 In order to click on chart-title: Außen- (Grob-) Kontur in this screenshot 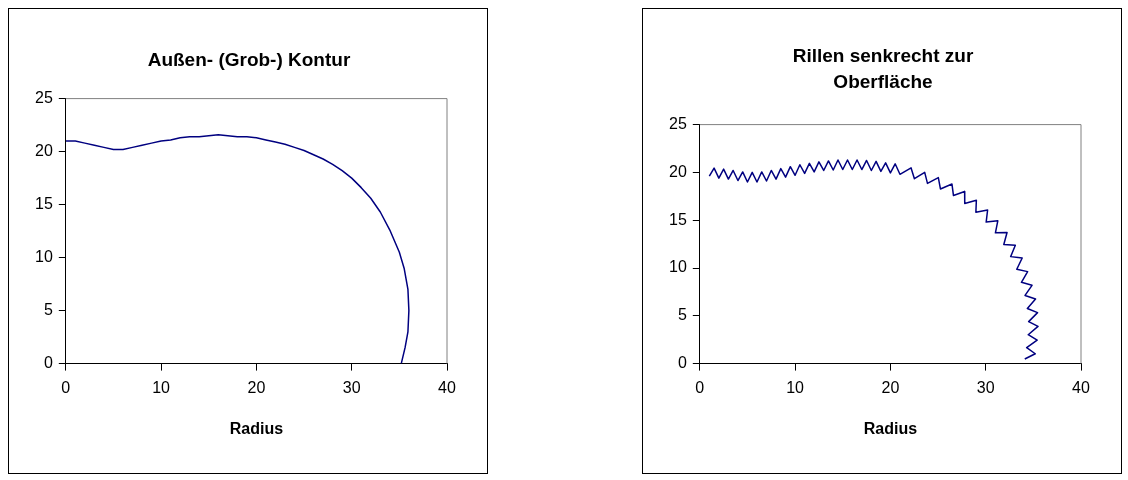, I will do `click(249, 60)`.